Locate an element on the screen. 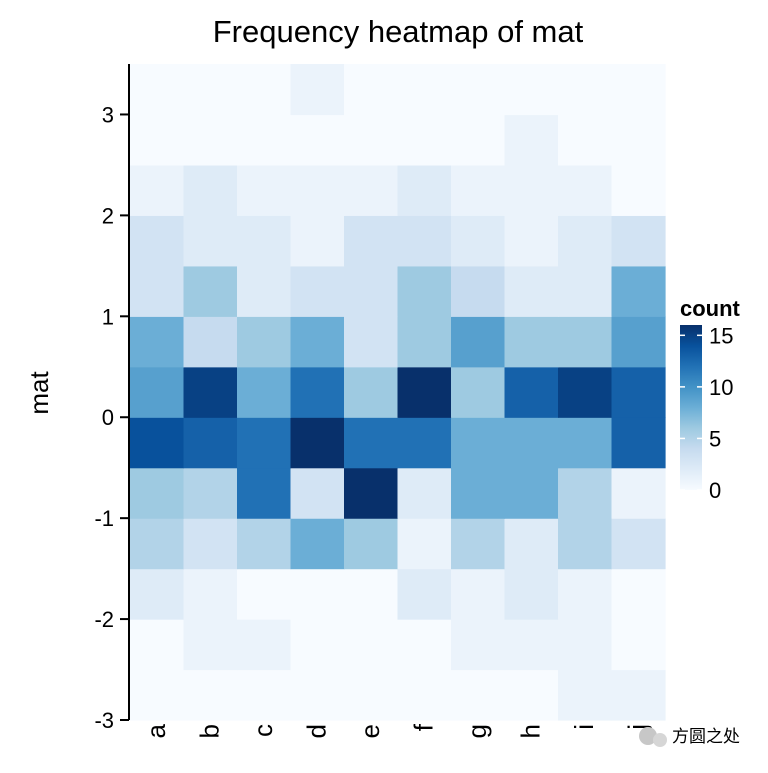 The width and height of the screenshot is (768, 773). wechat-icon is located at coordinates (648, 736).